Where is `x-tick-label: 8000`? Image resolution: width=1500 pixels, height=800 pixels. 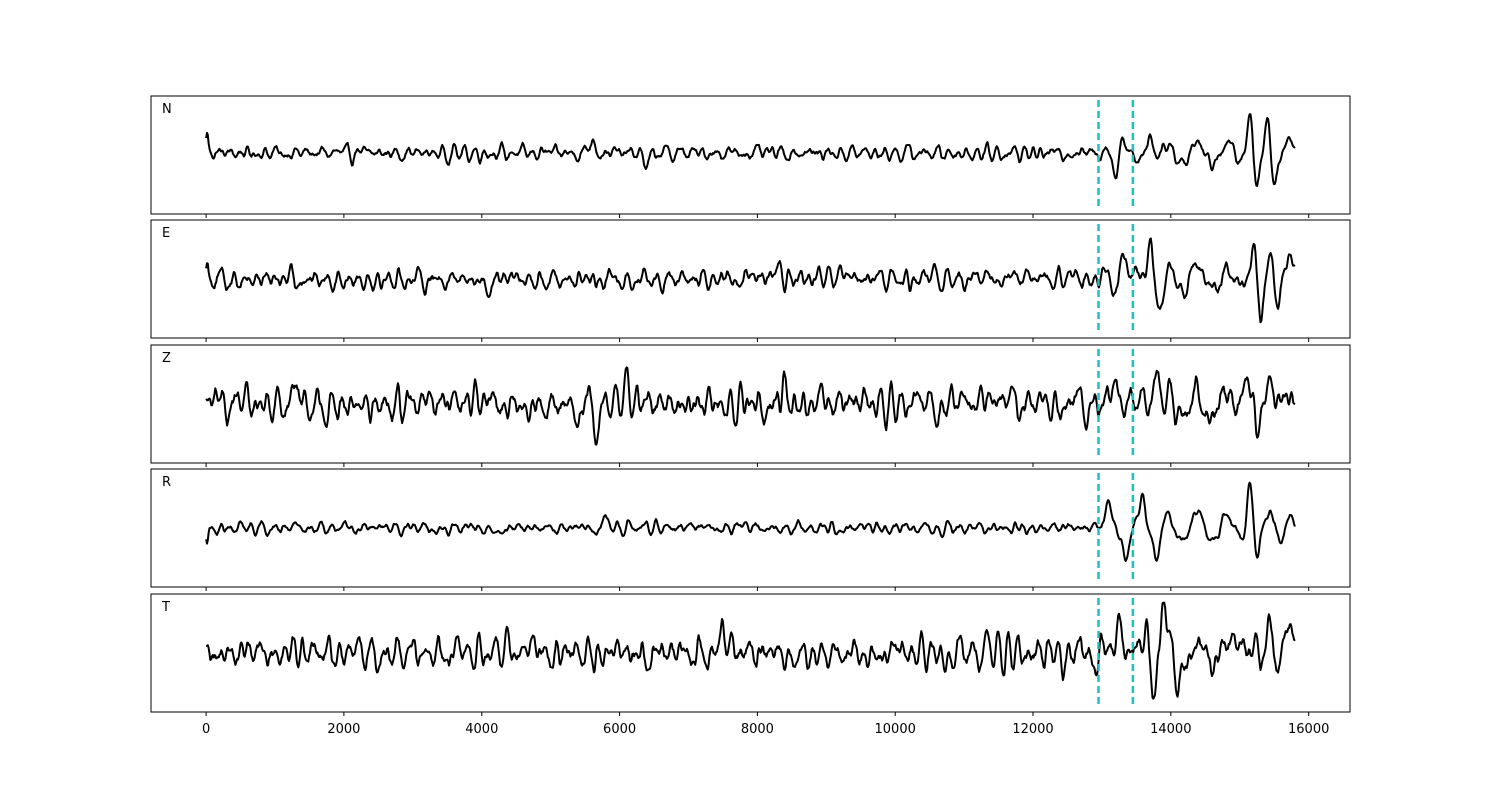
x-tick-label: 8000 is located at coordinates (757, 729).